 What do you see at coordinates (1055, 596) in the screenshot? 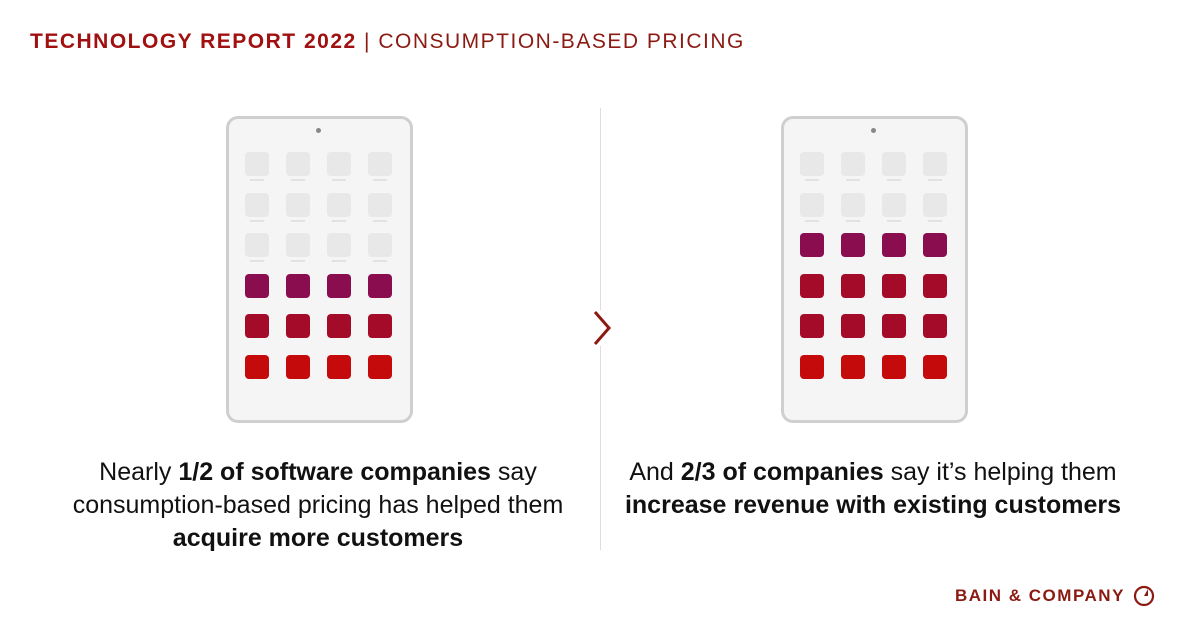
I see `bain-logo: BAIN & COMPANY` at bounding box center [1055, 596].